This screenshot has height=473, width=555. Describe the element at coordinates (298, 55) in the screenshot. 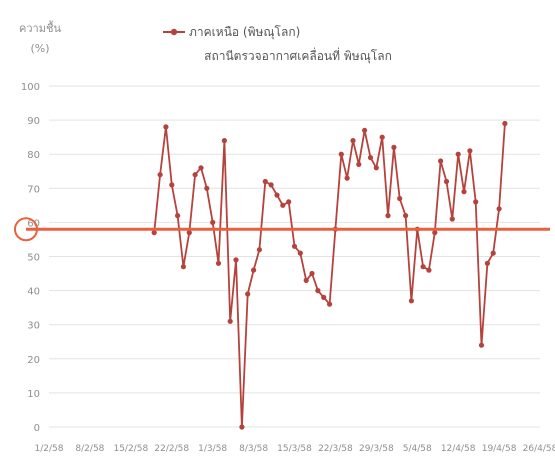

I see `chart-subtitle: สถานีตรวจอากาศเคลื่อนที่ พิษณุโลก` at that location.